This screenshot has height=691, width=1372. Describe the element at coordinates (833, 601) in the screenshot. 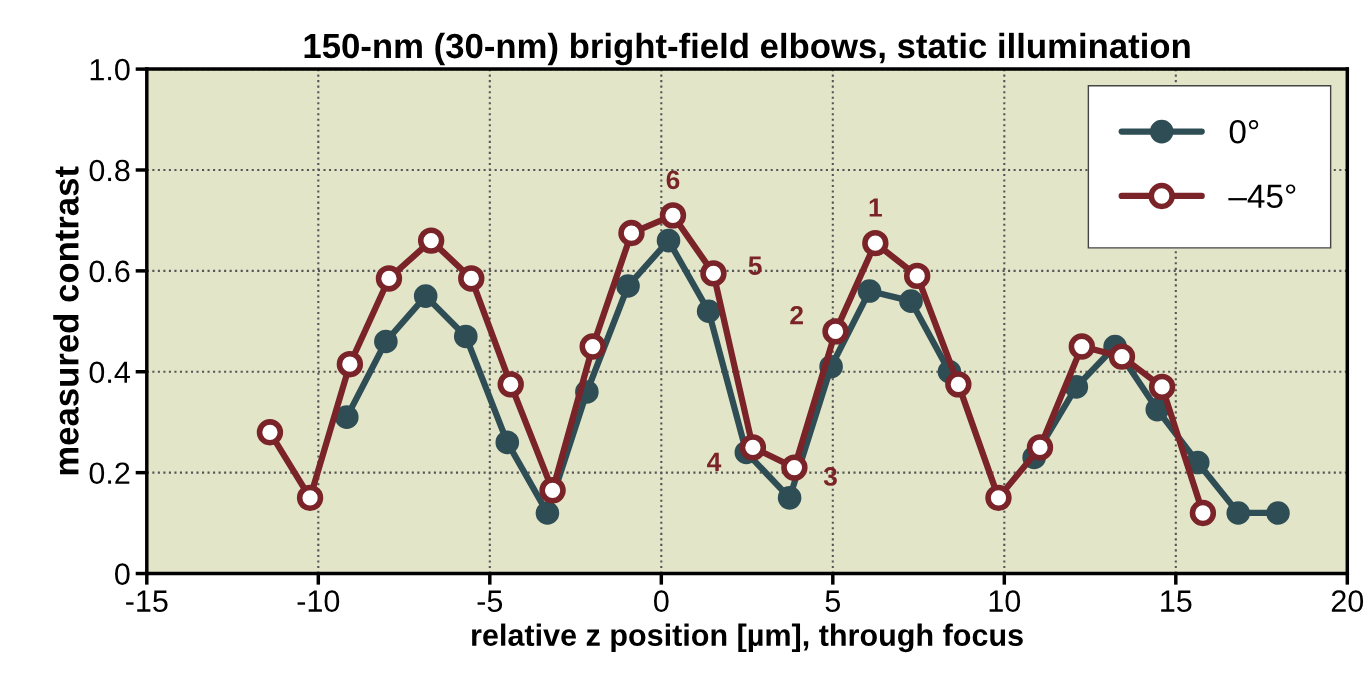

I see `x-tick-label: 5` at that location.